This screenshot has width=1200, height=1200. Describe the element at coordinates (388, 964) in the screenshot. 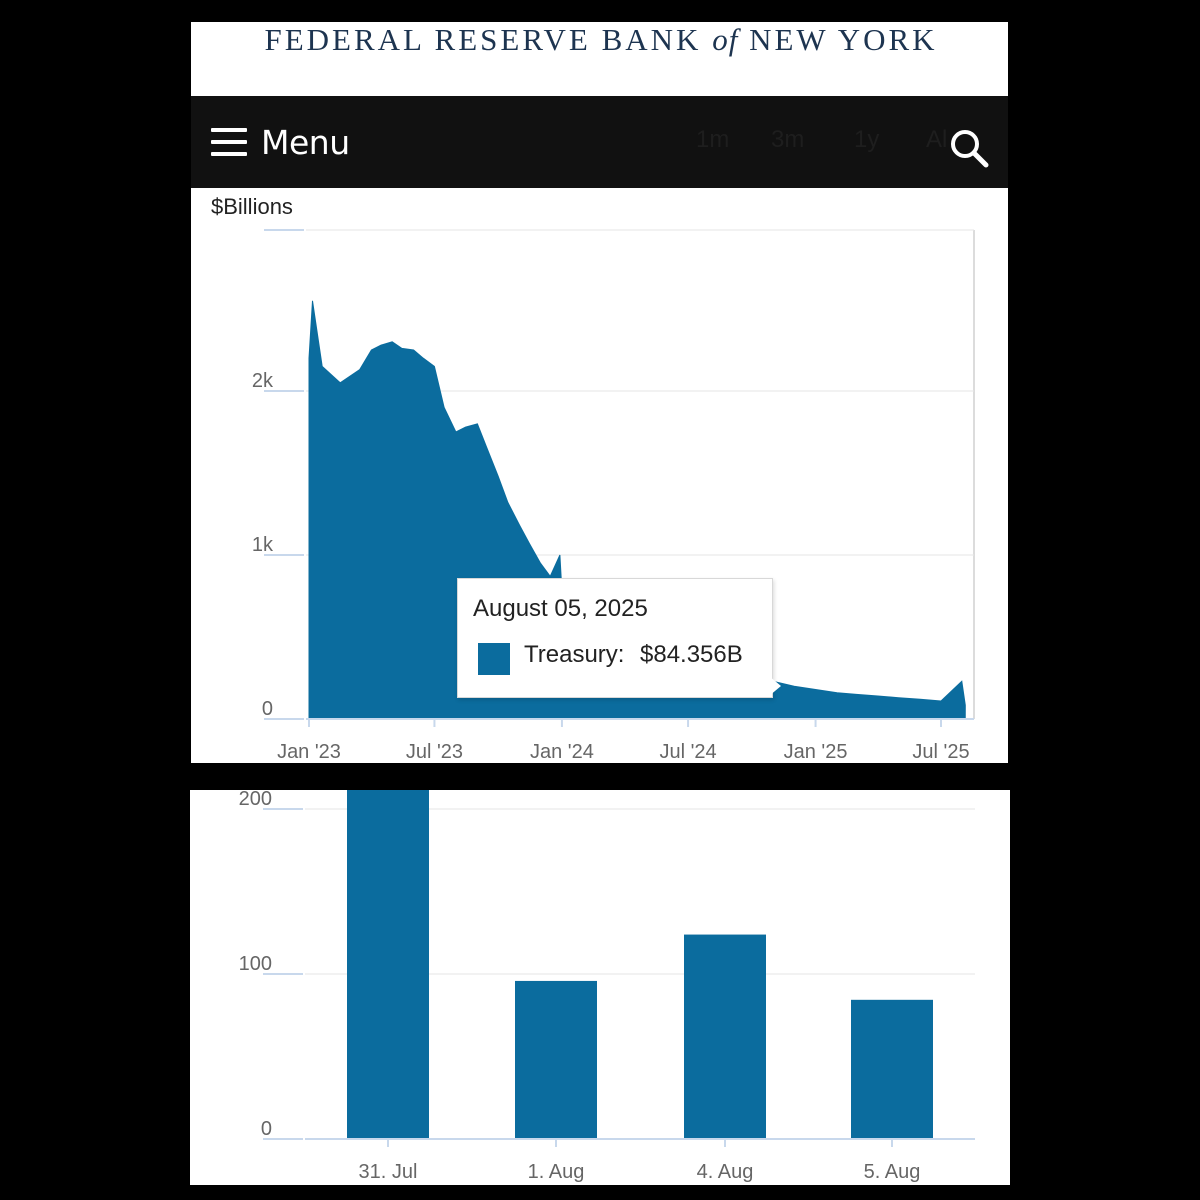

I see `bar-31-jul` at that location.